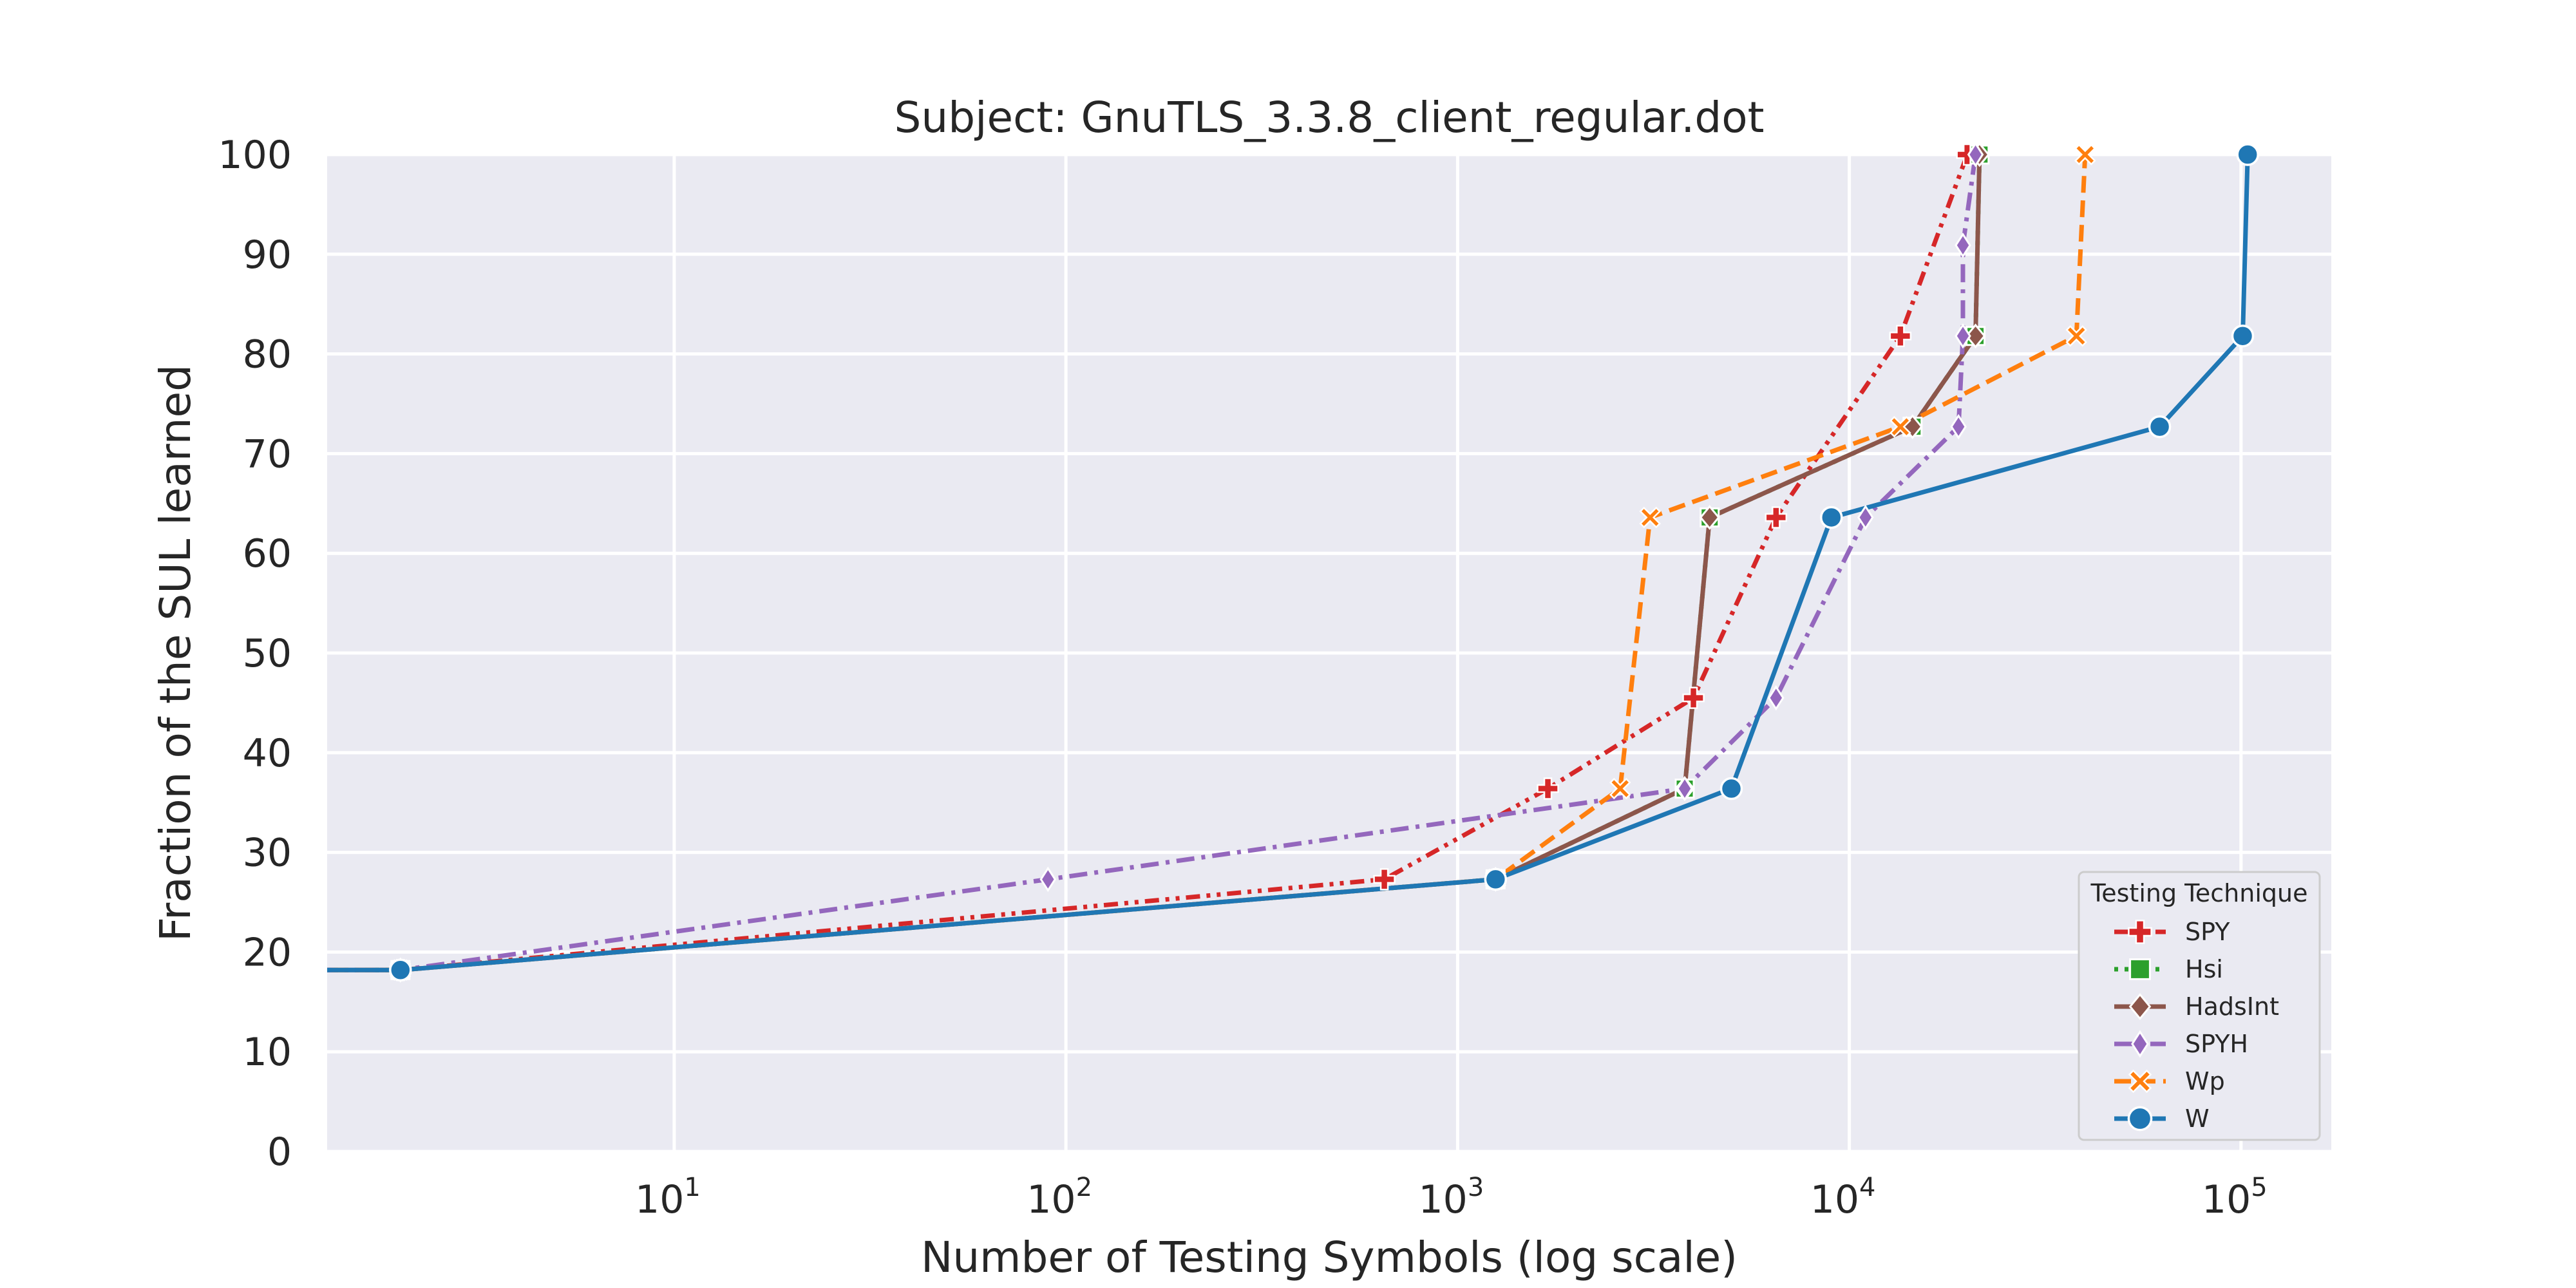  Describe the element at coordinates (267, 853) in the screenshot. I see `y-tick-label: 30` at that location.